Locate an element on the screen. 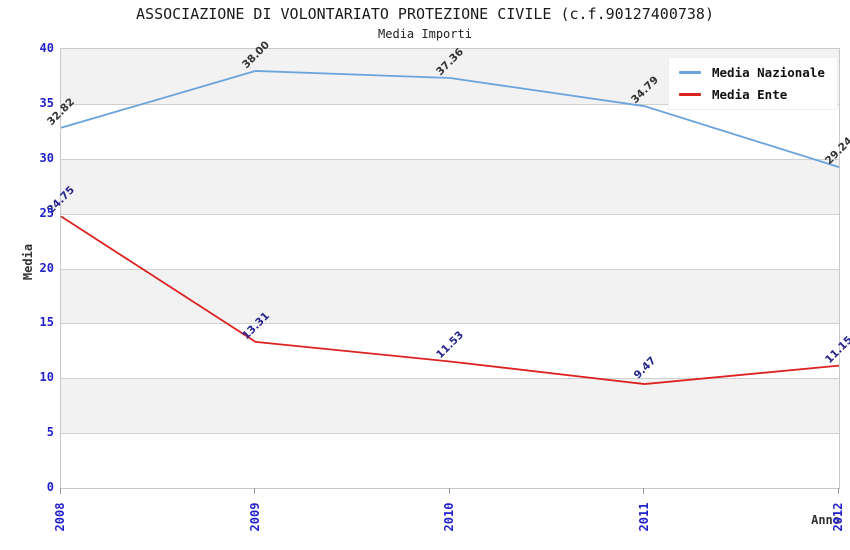 The height and width of the screenshot is (550, 850). x-tick-label: 2012 is located at coordinates (838, 517).